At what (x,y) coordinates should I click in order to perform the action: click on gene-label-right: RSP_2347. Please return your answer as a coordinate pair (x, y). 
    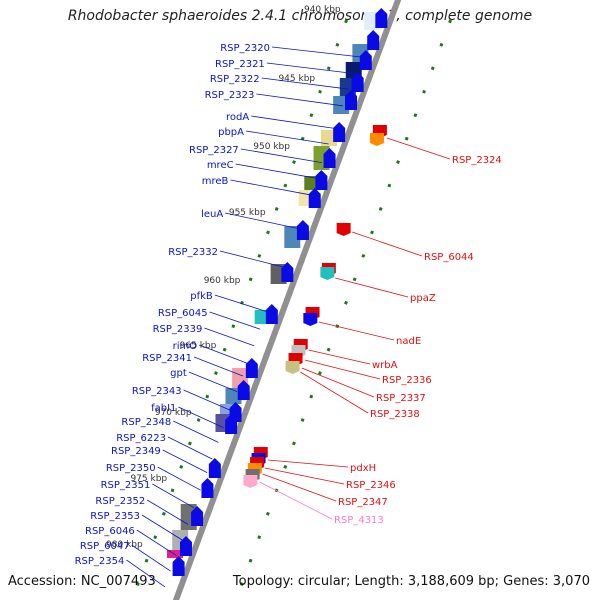
    Looking at the image, I should click on (363, 502).